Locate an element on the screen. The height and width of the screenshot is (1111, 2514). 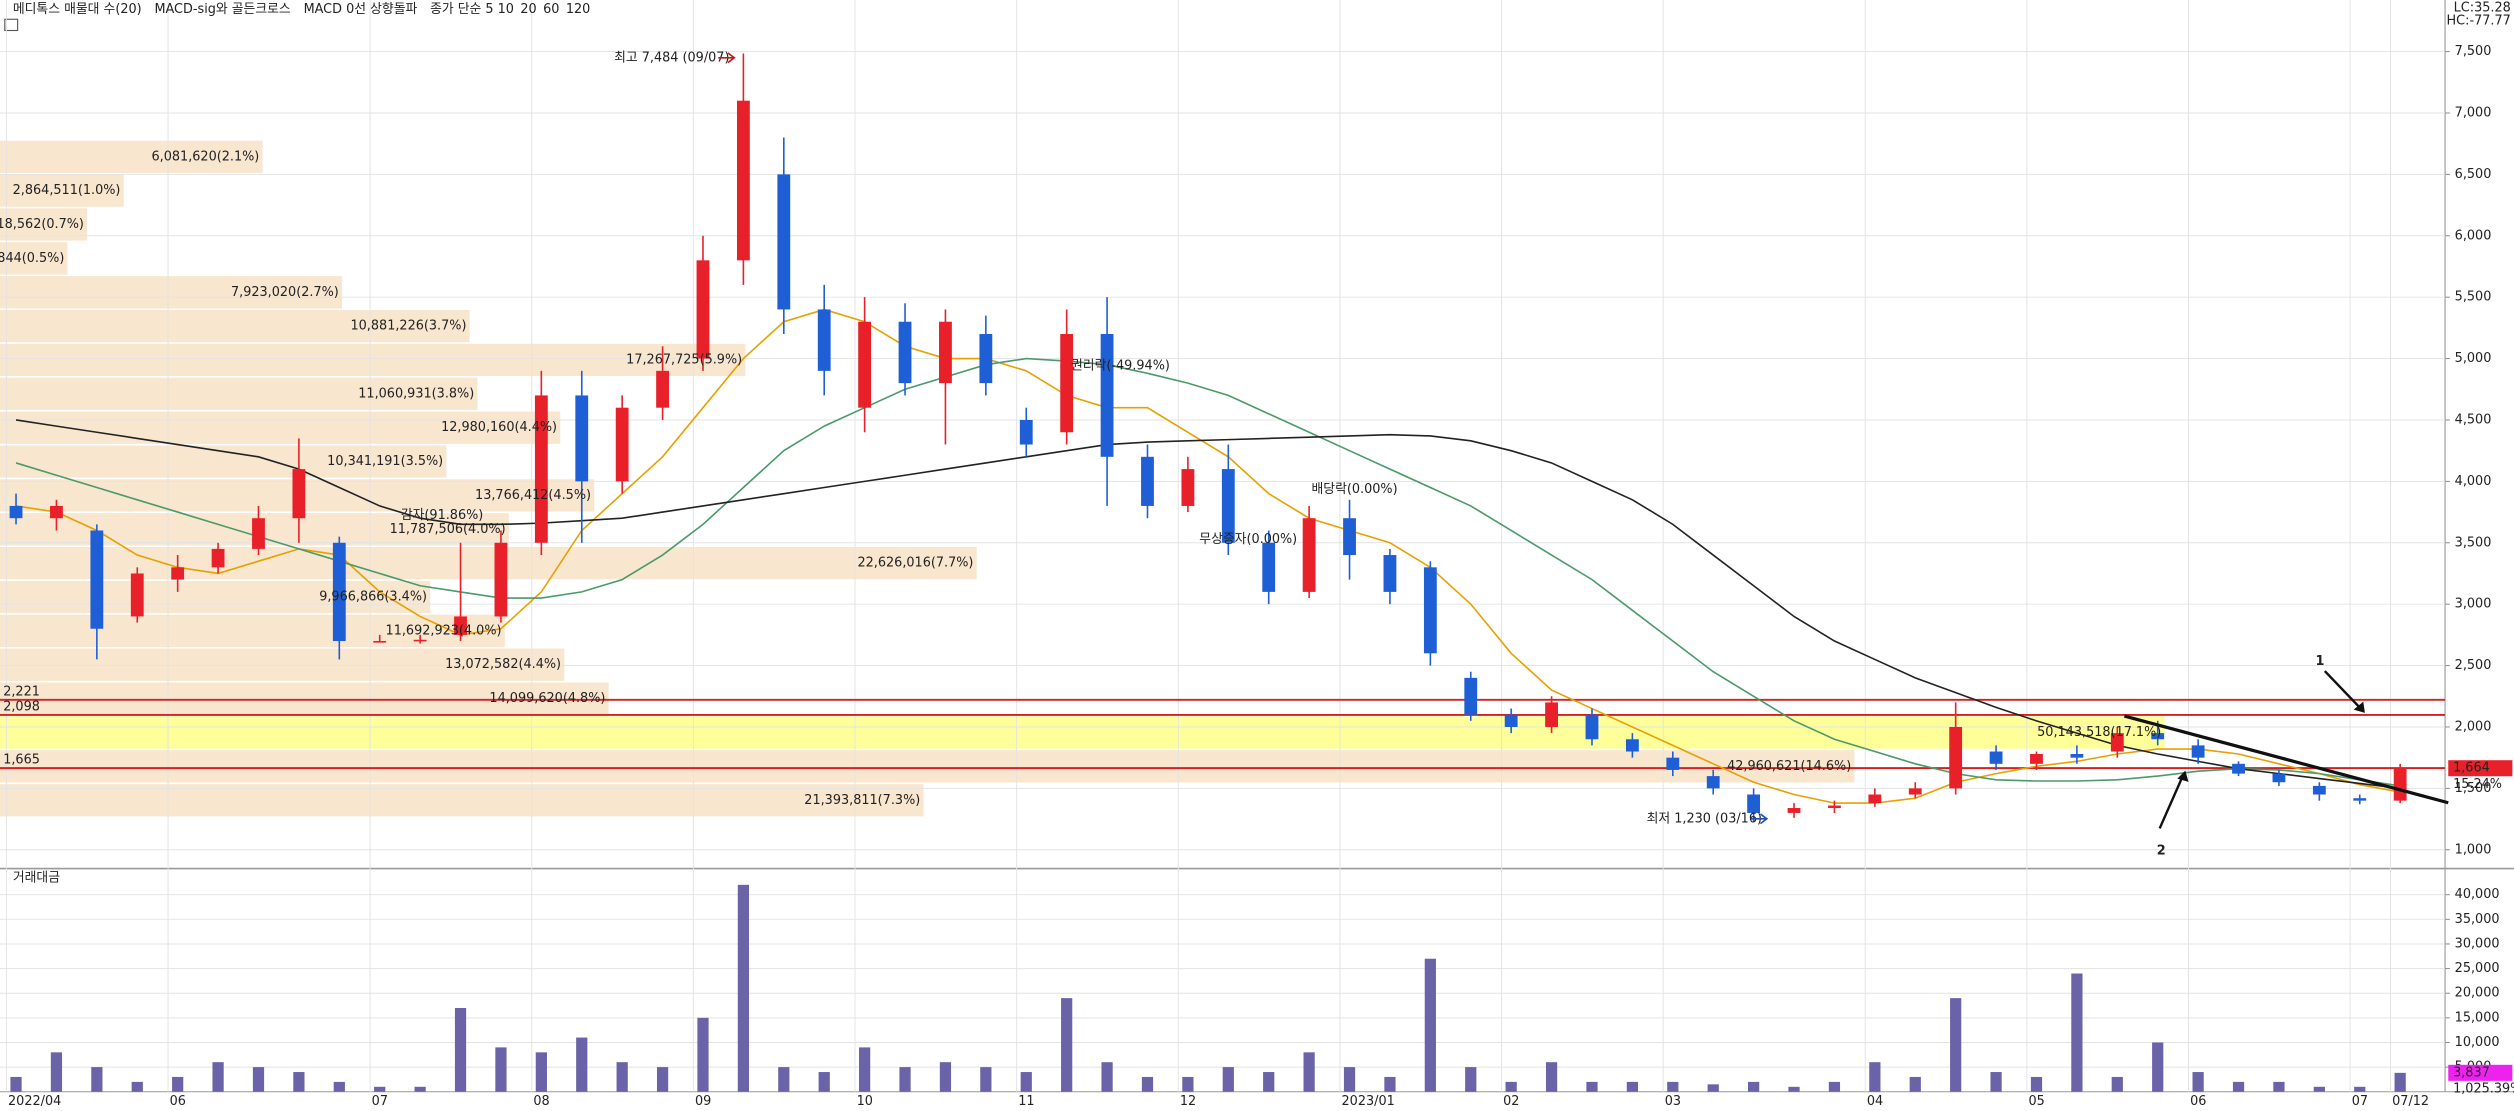
x-tick-label: 05 is located at coordinates (2036, 1101).